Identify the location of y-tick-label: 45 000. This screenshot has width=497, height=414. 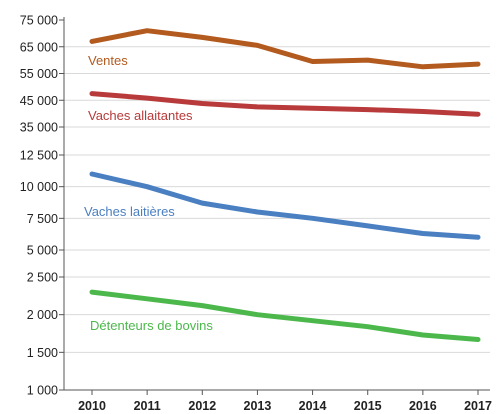
(39, 101).